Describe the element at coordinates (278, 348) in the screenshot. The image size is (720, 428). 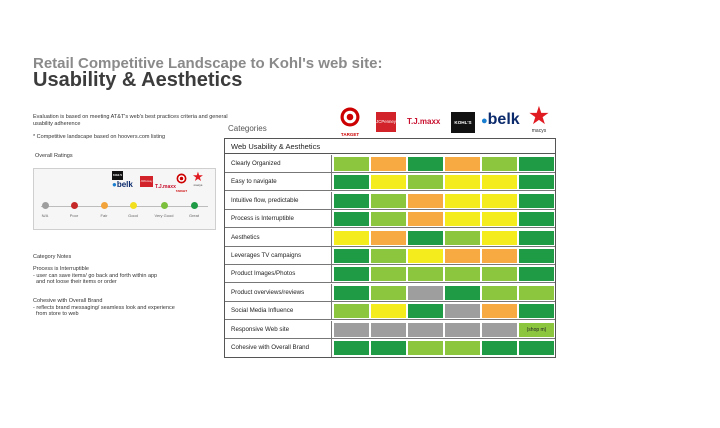
I see `row-label: Cohesive with Overall Brand` at that location.